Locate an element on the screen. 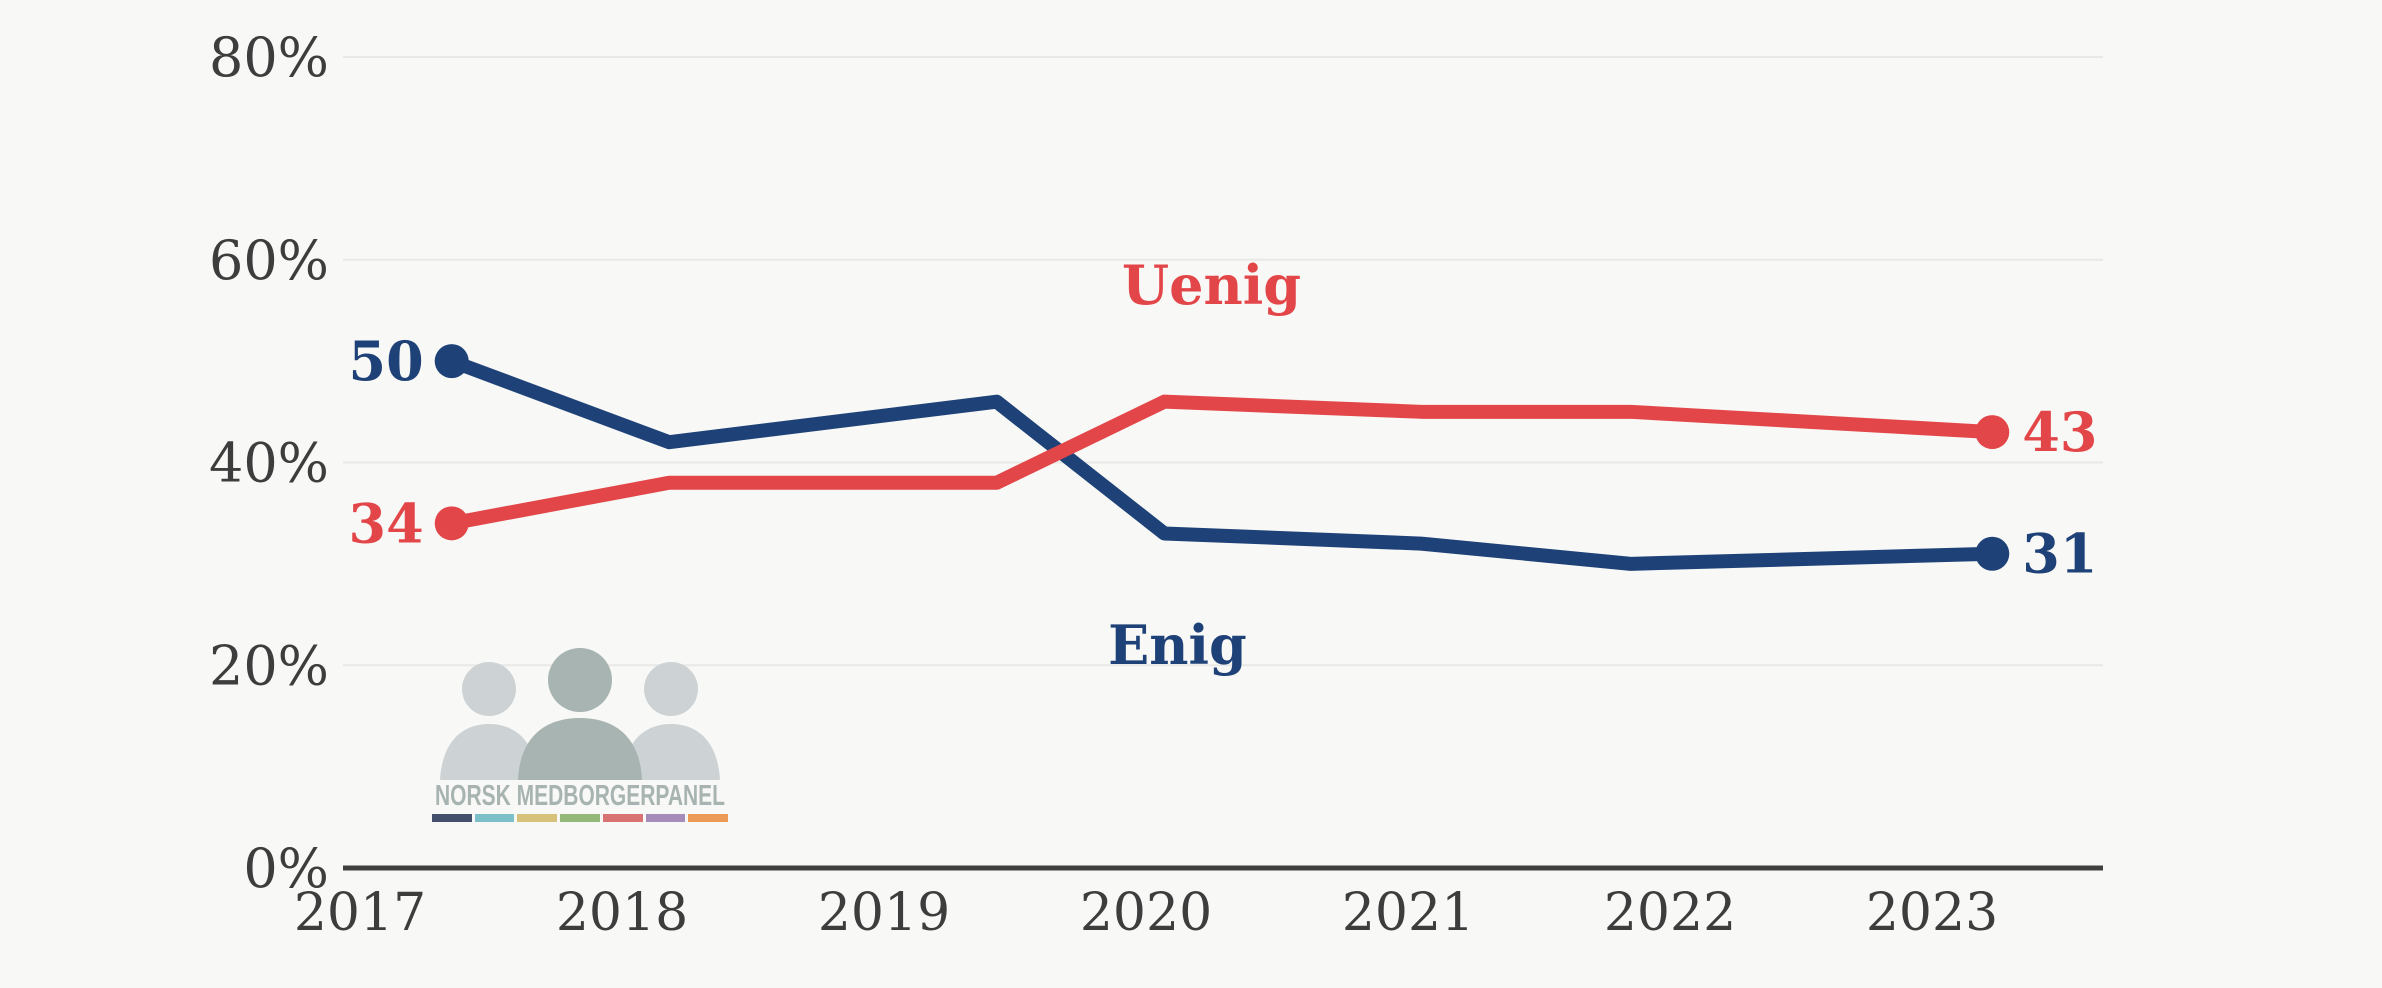 The width and height of the screenshot is (2382, 988). logo-text: NORSK MEDBORGERPANEL is located at coordinates (580, 796).